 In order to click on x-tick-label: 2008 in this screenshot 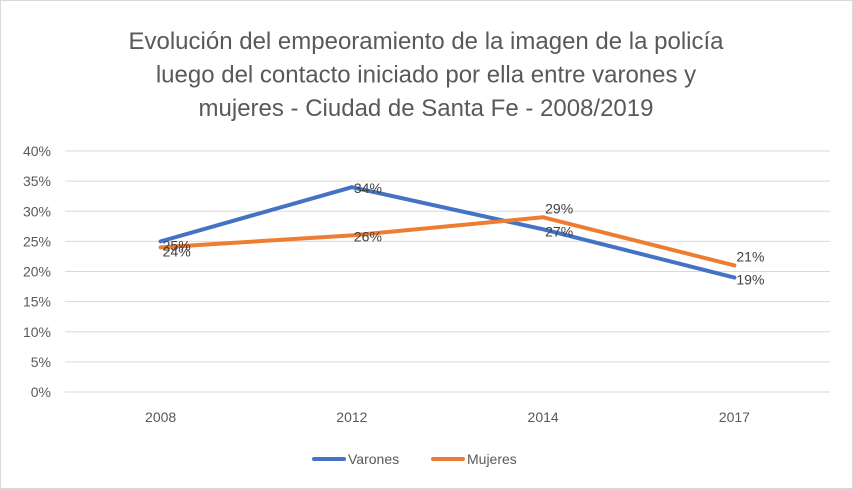, I will do `click(160, 417)`.